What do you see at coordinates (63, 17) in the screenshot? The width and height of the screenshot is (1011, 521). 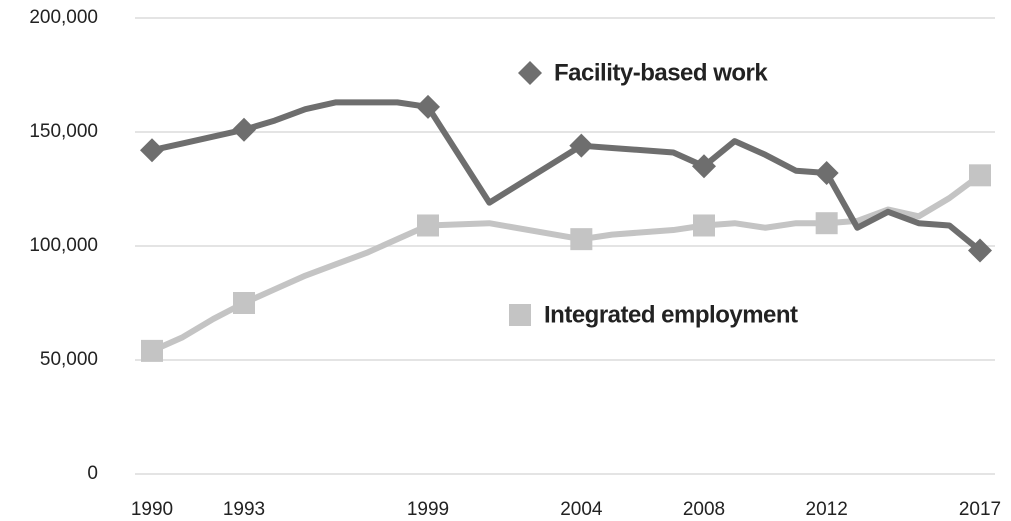 I see `y-tick-label: 200,000` at bounding box center [63, 17].